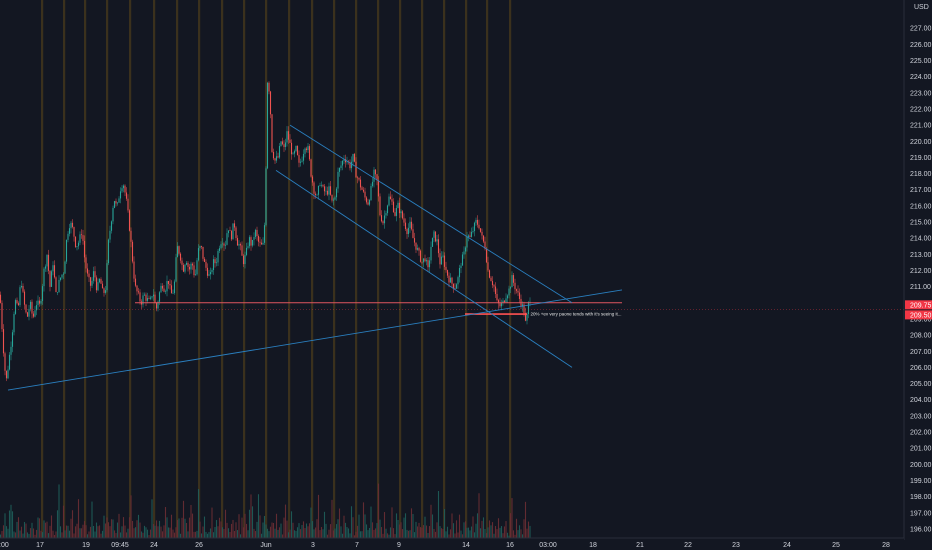  Describe the element at coordinates (921, 400) in the screenshot. I see `price-tick-8: 204.00` at that location.